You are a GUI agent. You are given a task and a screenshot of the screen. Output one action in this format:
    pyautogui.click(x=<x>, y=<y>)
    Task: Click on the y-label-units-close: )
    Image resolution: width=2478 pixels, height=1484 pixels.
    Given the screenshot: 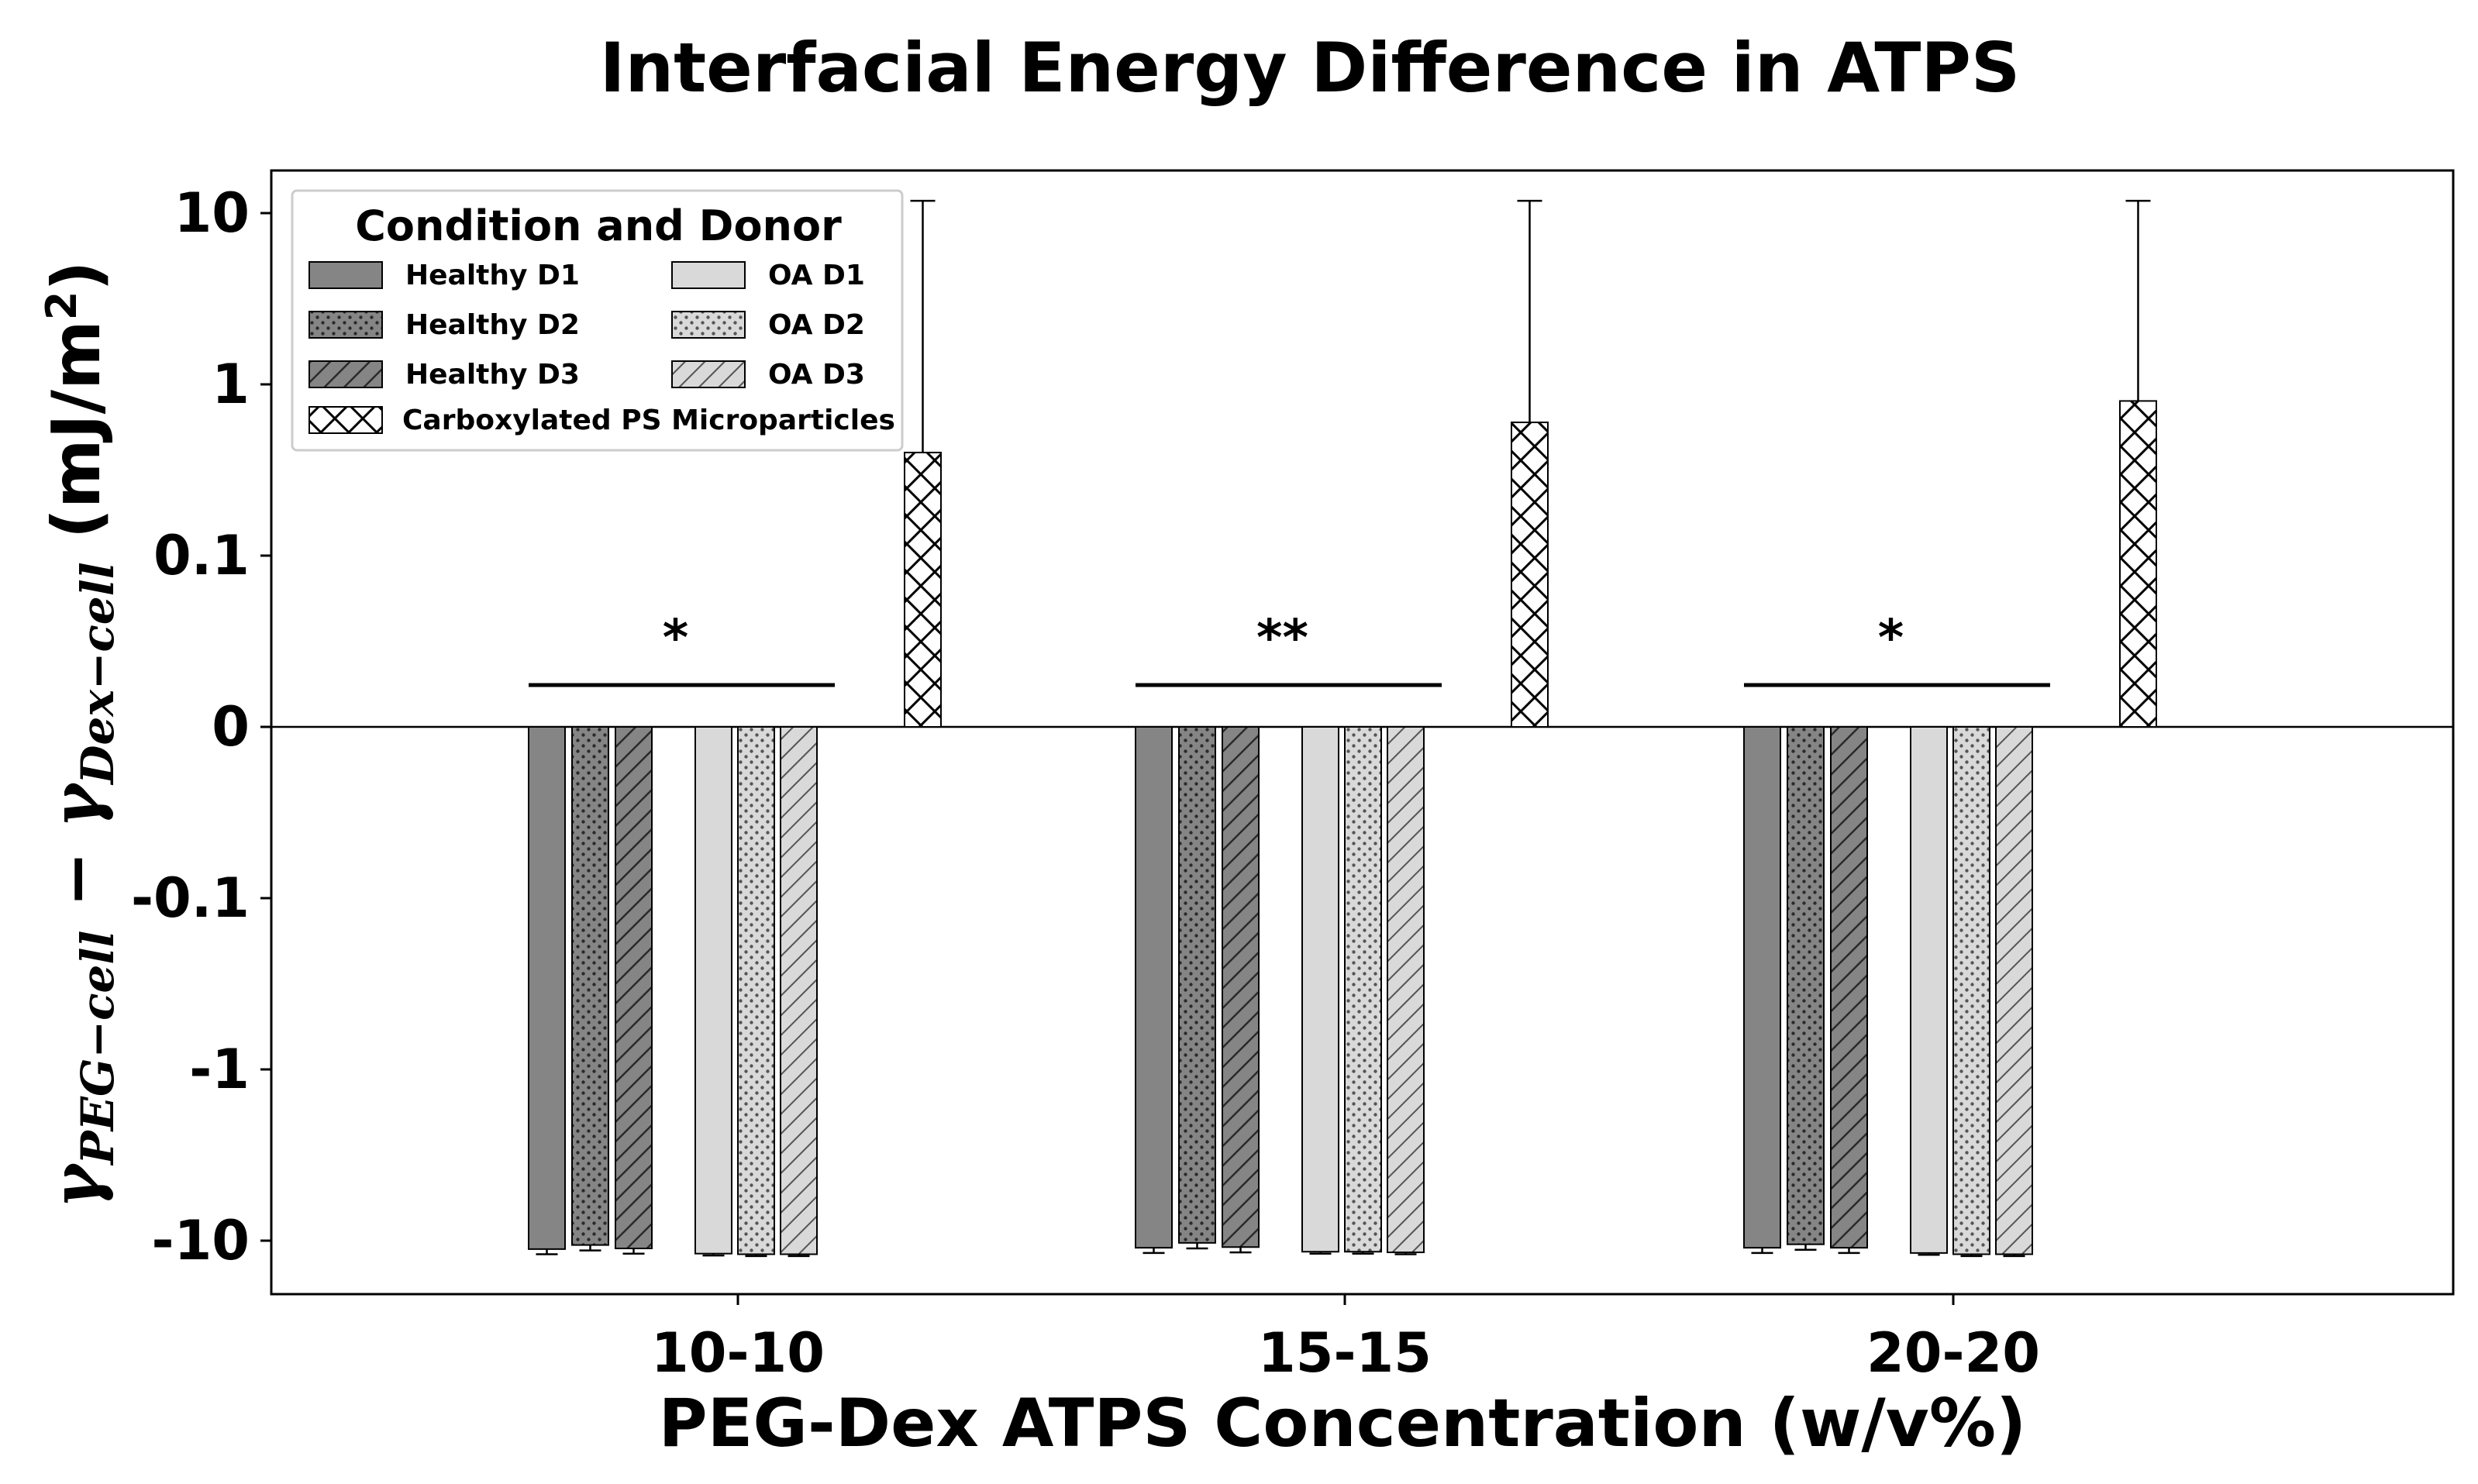 What is the action you would take?
    pyautogui.click(x=76, y=275)
    